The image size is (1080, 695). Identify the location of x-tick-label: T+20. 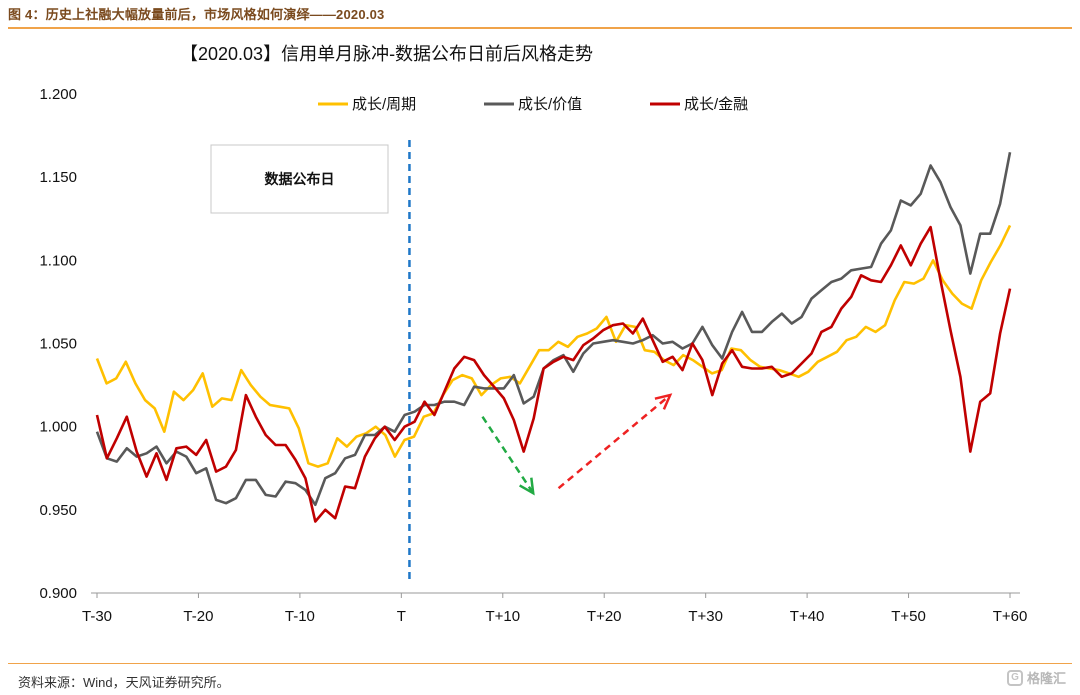
(604, 616).